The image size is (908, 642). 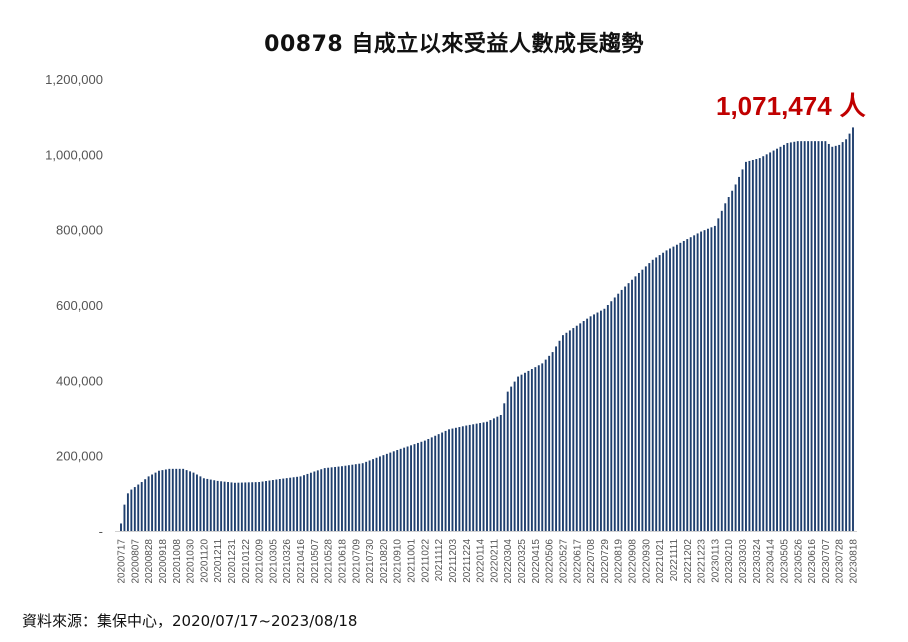 I want to click on x-tick-label: 20211001, so click(x=412, y=561).